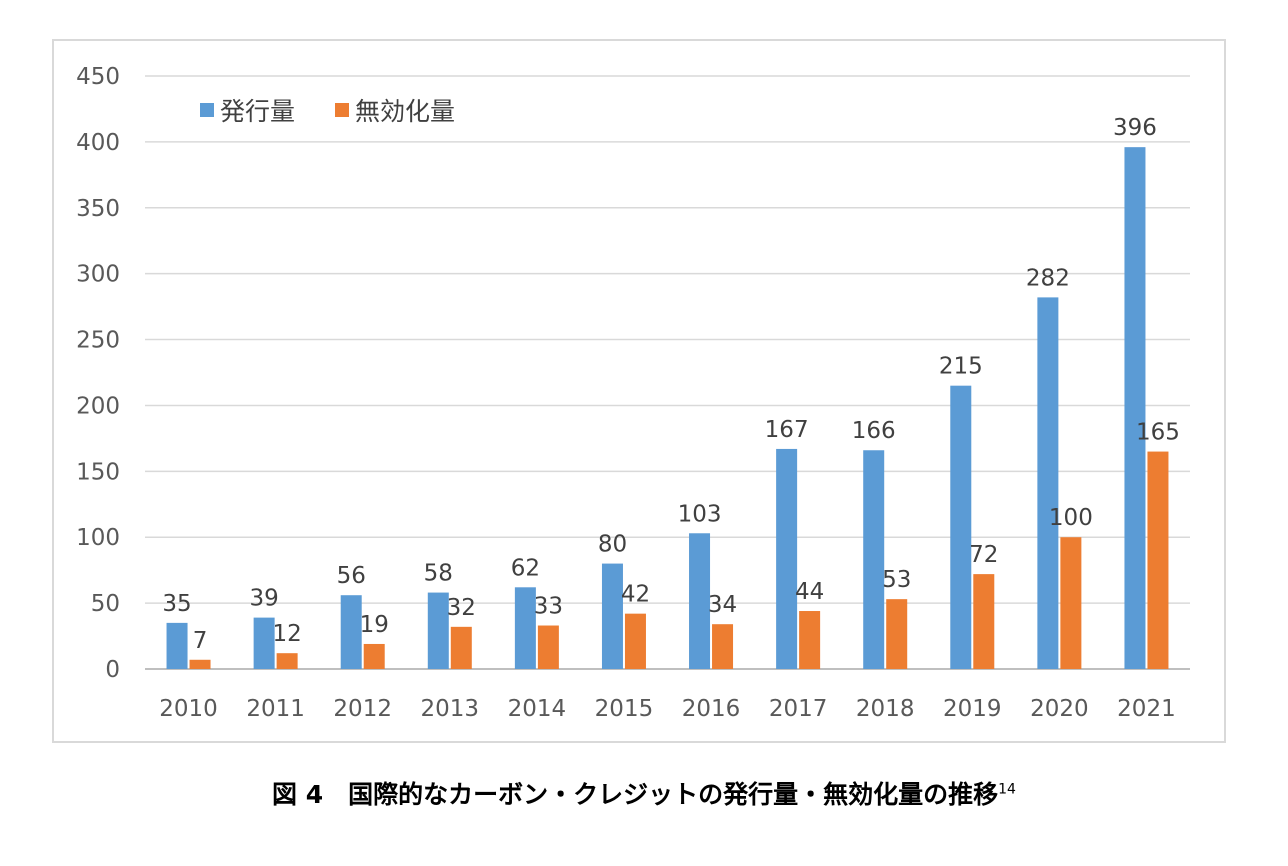 Image resolution: width=1288 pixels, height=866 pixels. What do you see at coordinates (188, 709) in the screenshot?
I see `x-tick-label: 2010` at bounding box center [188, 709].